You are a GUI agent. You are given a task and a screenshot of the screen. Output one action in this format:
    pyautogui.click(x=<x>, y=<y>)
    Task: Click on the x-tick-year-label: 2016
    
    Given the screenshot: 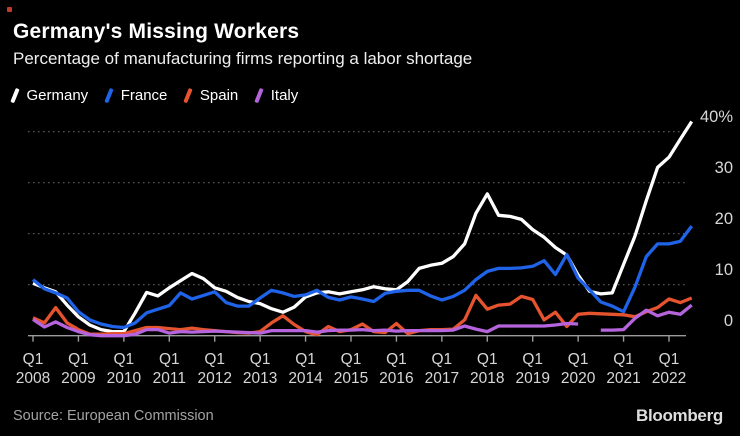 What is the action you would take?
    pyautogui.click(x=396, y=378)
    